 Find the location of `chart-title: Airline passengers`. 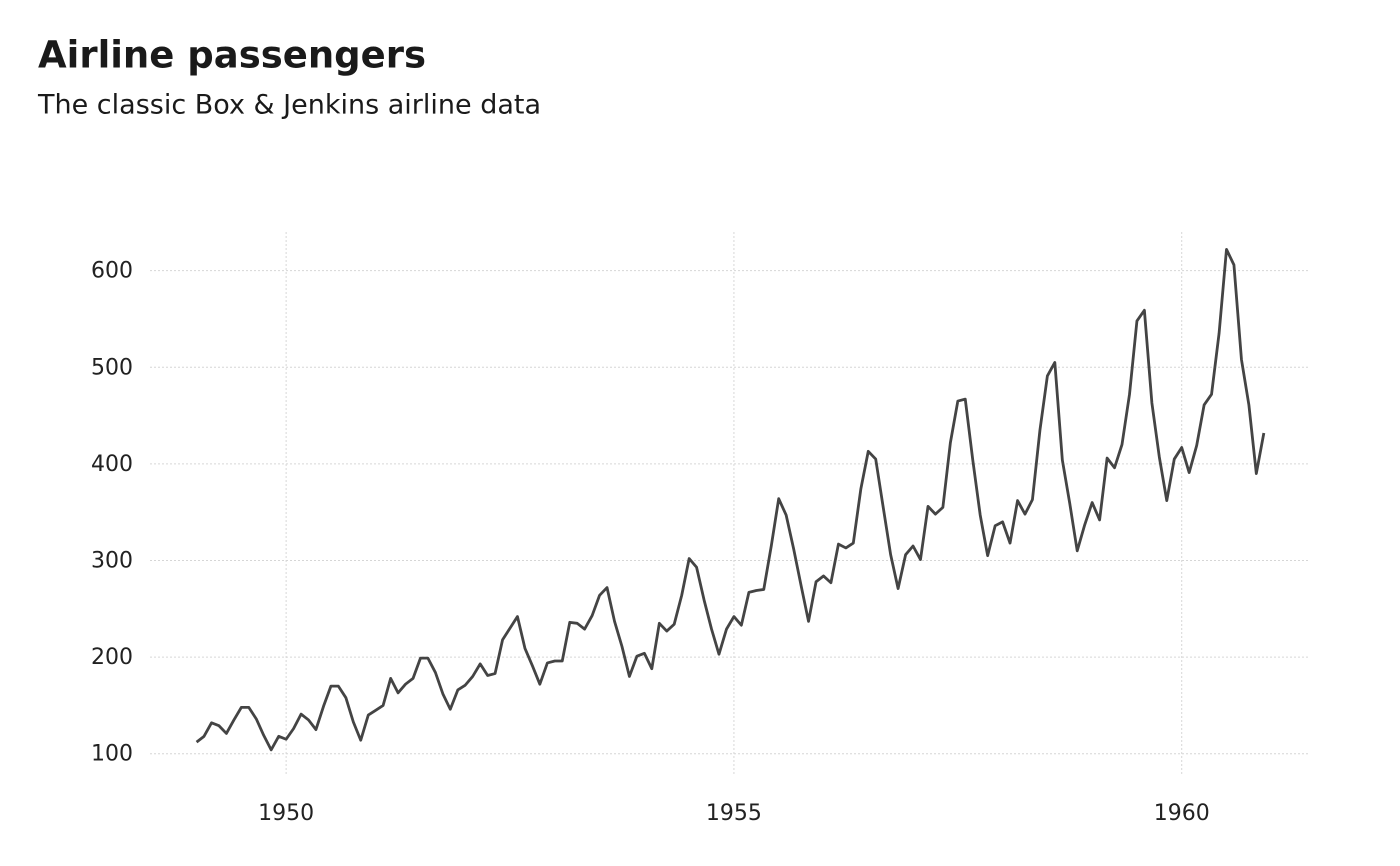

chart-title: Airline passengers is located at coordinates (232, 55).